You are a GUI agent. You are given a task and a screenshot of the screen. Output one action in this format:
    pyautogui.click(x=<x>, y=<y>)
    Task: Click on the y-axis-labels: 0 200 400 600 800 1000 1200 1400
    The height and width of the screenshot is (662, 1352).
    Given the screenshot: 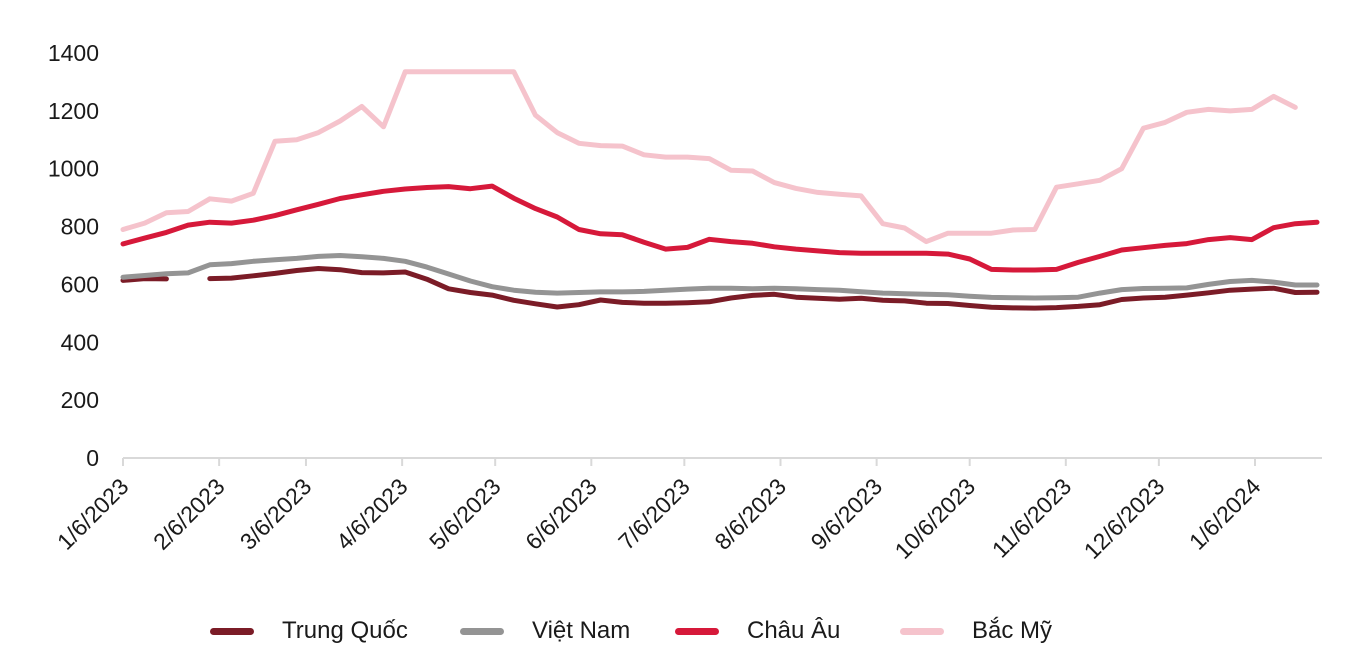 What is the action you would take?
    pyautogui.click(x=73, y=255)
    